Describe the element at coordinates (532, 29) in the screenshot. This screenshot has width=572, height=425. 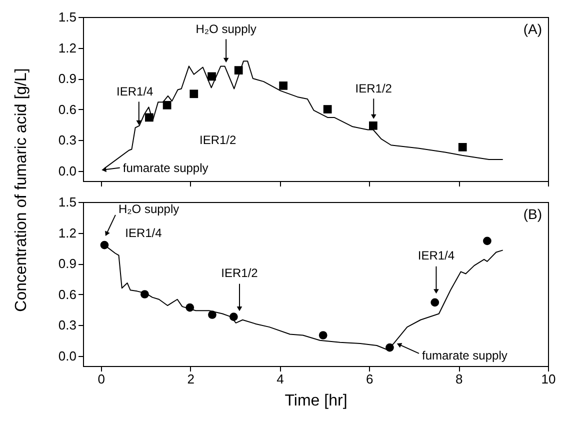
I see `annotation: (A)` at that location.